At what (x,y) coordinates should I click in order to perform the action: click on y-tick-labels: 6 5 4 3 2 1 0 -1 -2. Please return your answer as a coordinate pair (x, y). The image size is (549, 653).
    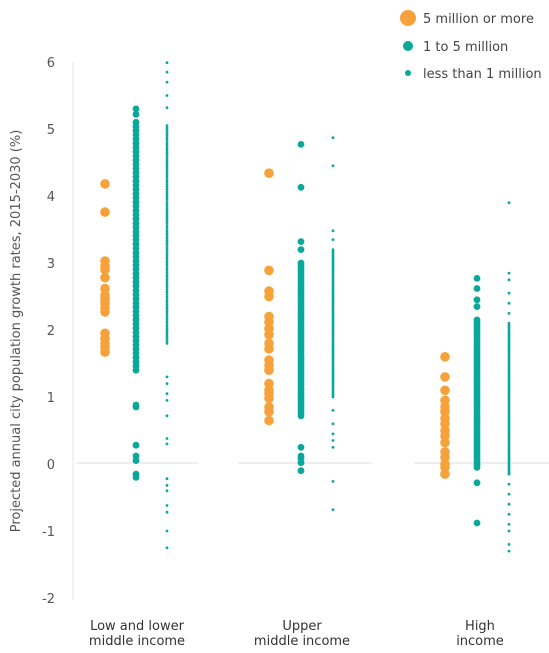
    Looking at the image, I should click on (48, 331).